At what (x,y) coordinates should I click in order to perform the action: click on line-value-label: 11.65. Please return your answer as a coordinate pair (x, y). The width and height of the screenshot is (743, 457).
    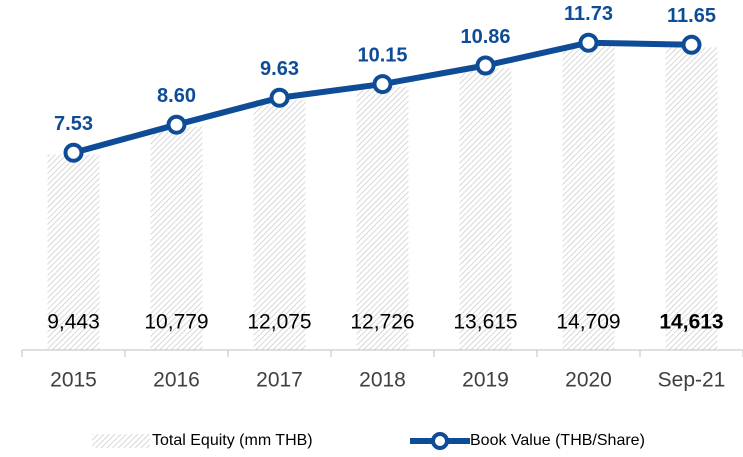
    Looking at the image, I should click on (691, 16).